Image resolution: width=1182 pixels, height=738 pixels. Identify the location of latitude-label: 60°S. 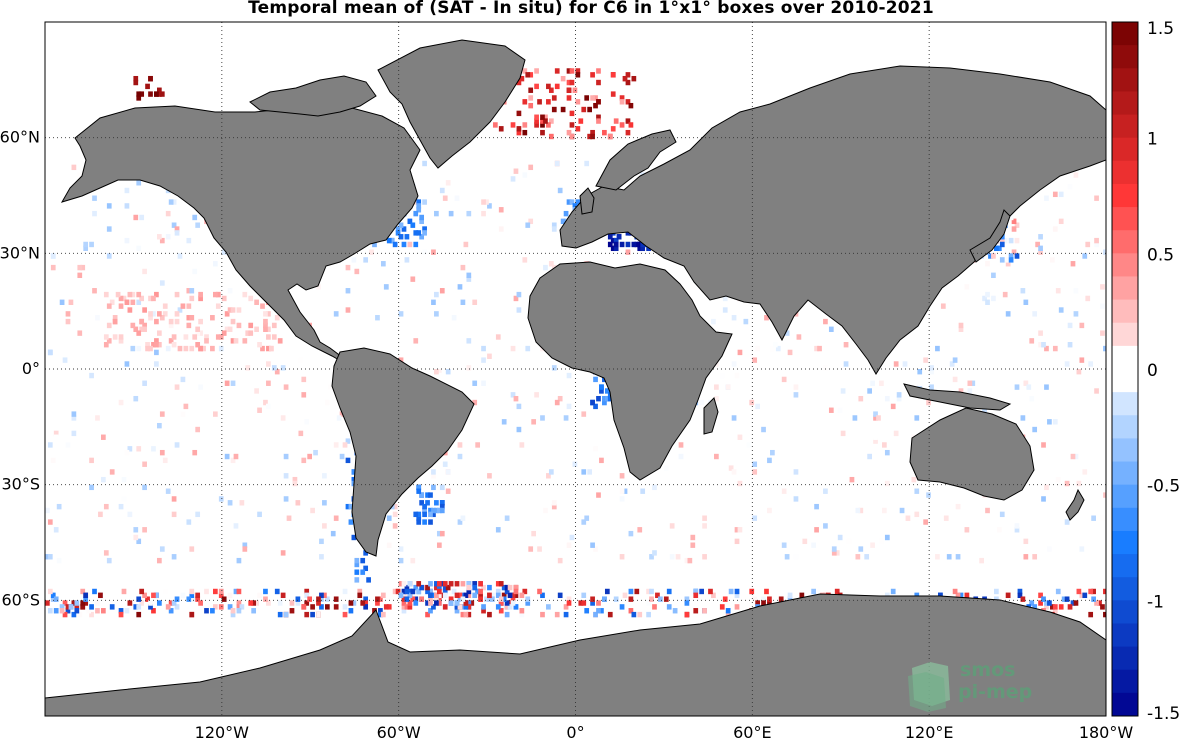
(20, 599).